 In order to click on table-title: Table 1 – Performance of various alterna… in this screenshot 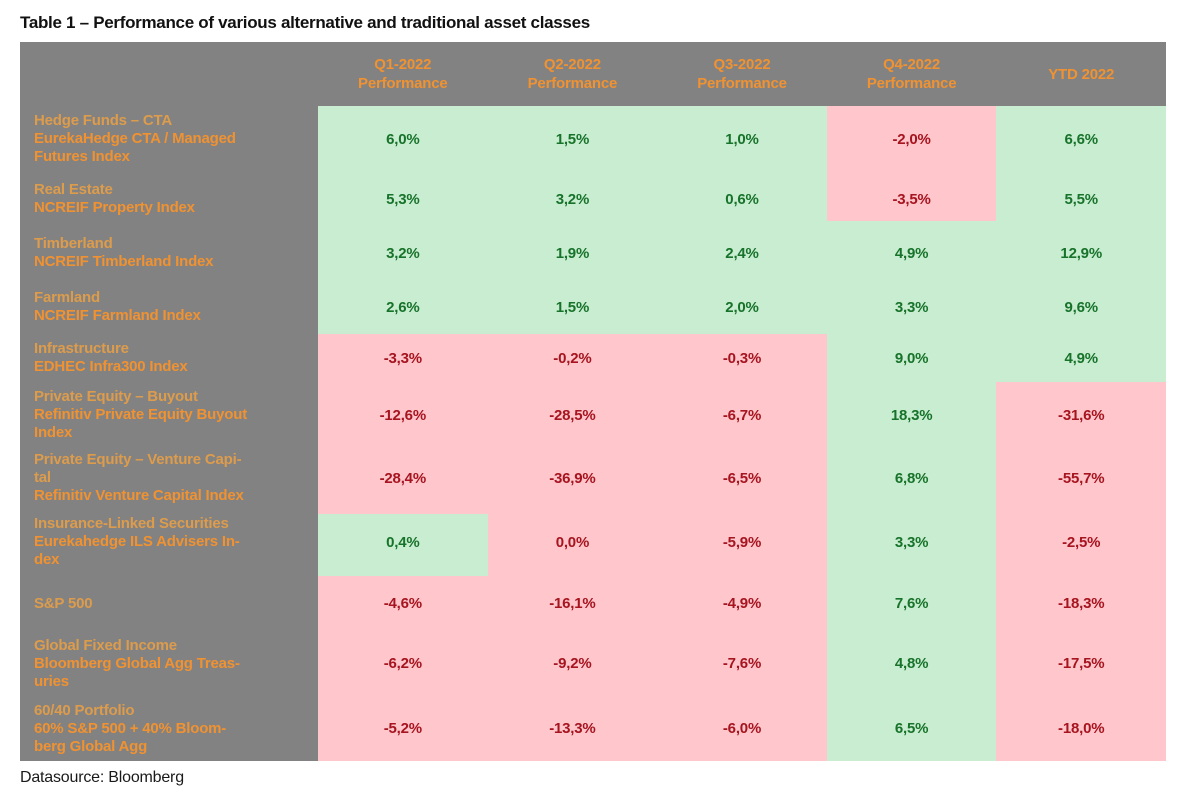, I will do `click(305, 22)`.